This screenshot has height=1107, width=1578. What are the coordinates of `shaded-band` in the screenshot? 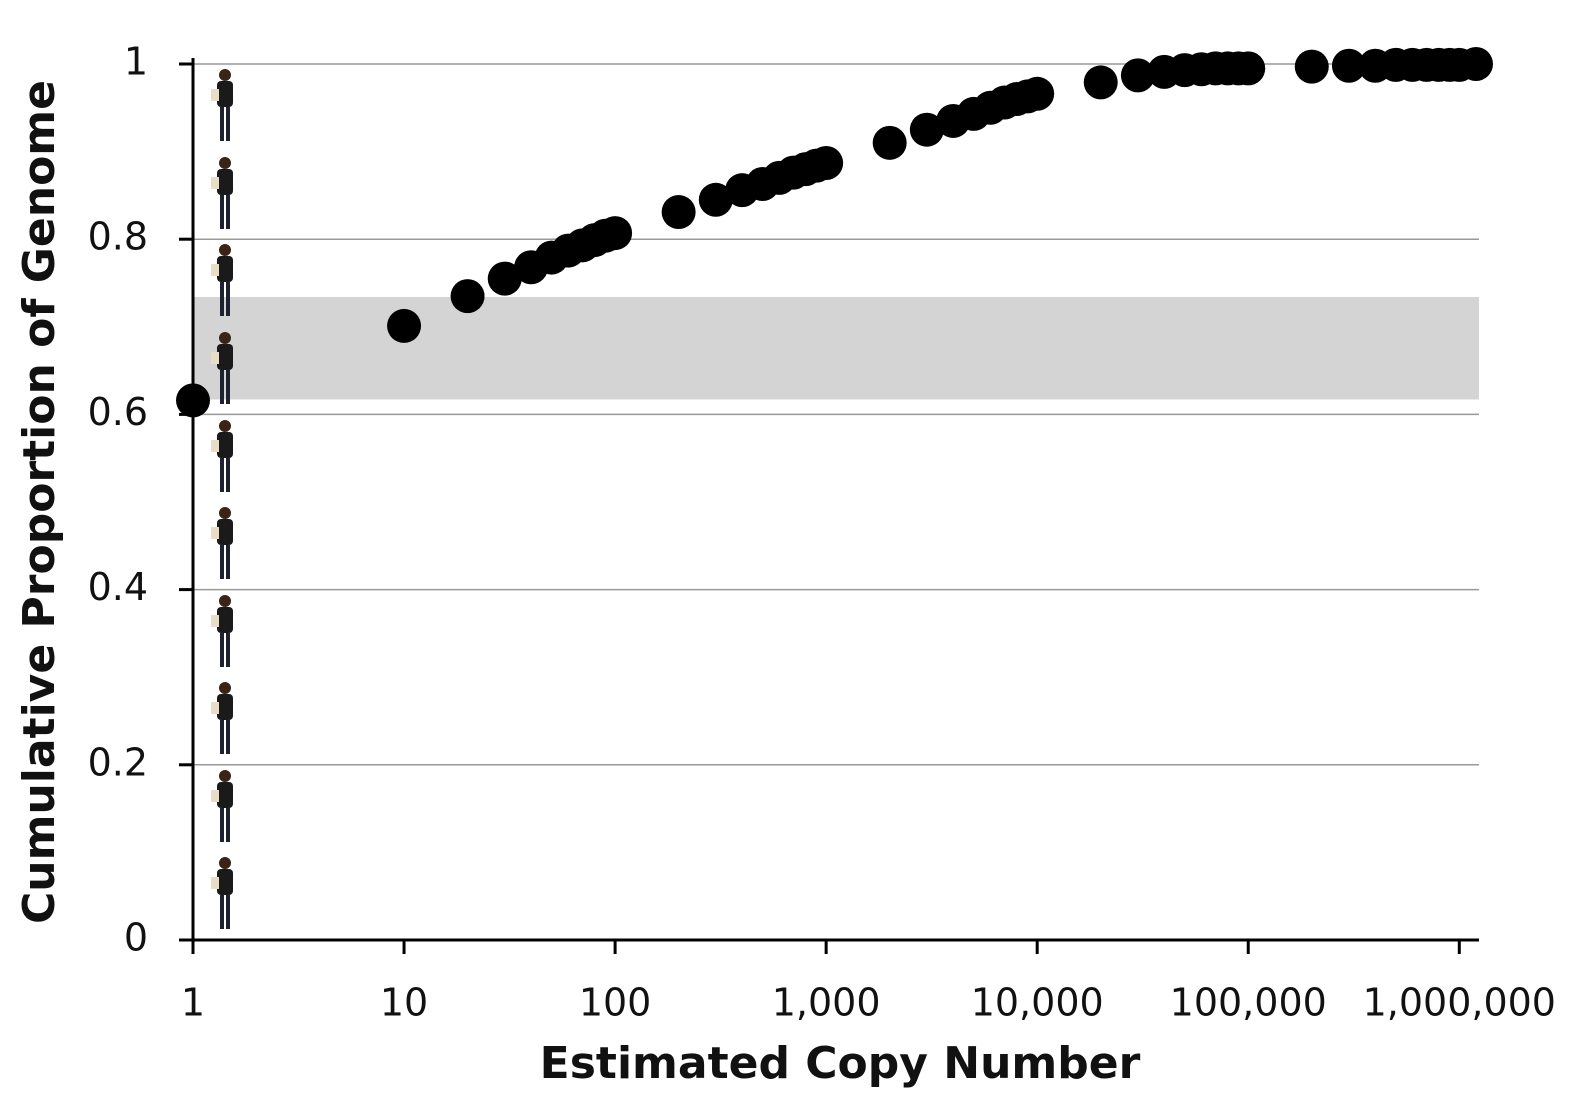 It's located at (836, 348).